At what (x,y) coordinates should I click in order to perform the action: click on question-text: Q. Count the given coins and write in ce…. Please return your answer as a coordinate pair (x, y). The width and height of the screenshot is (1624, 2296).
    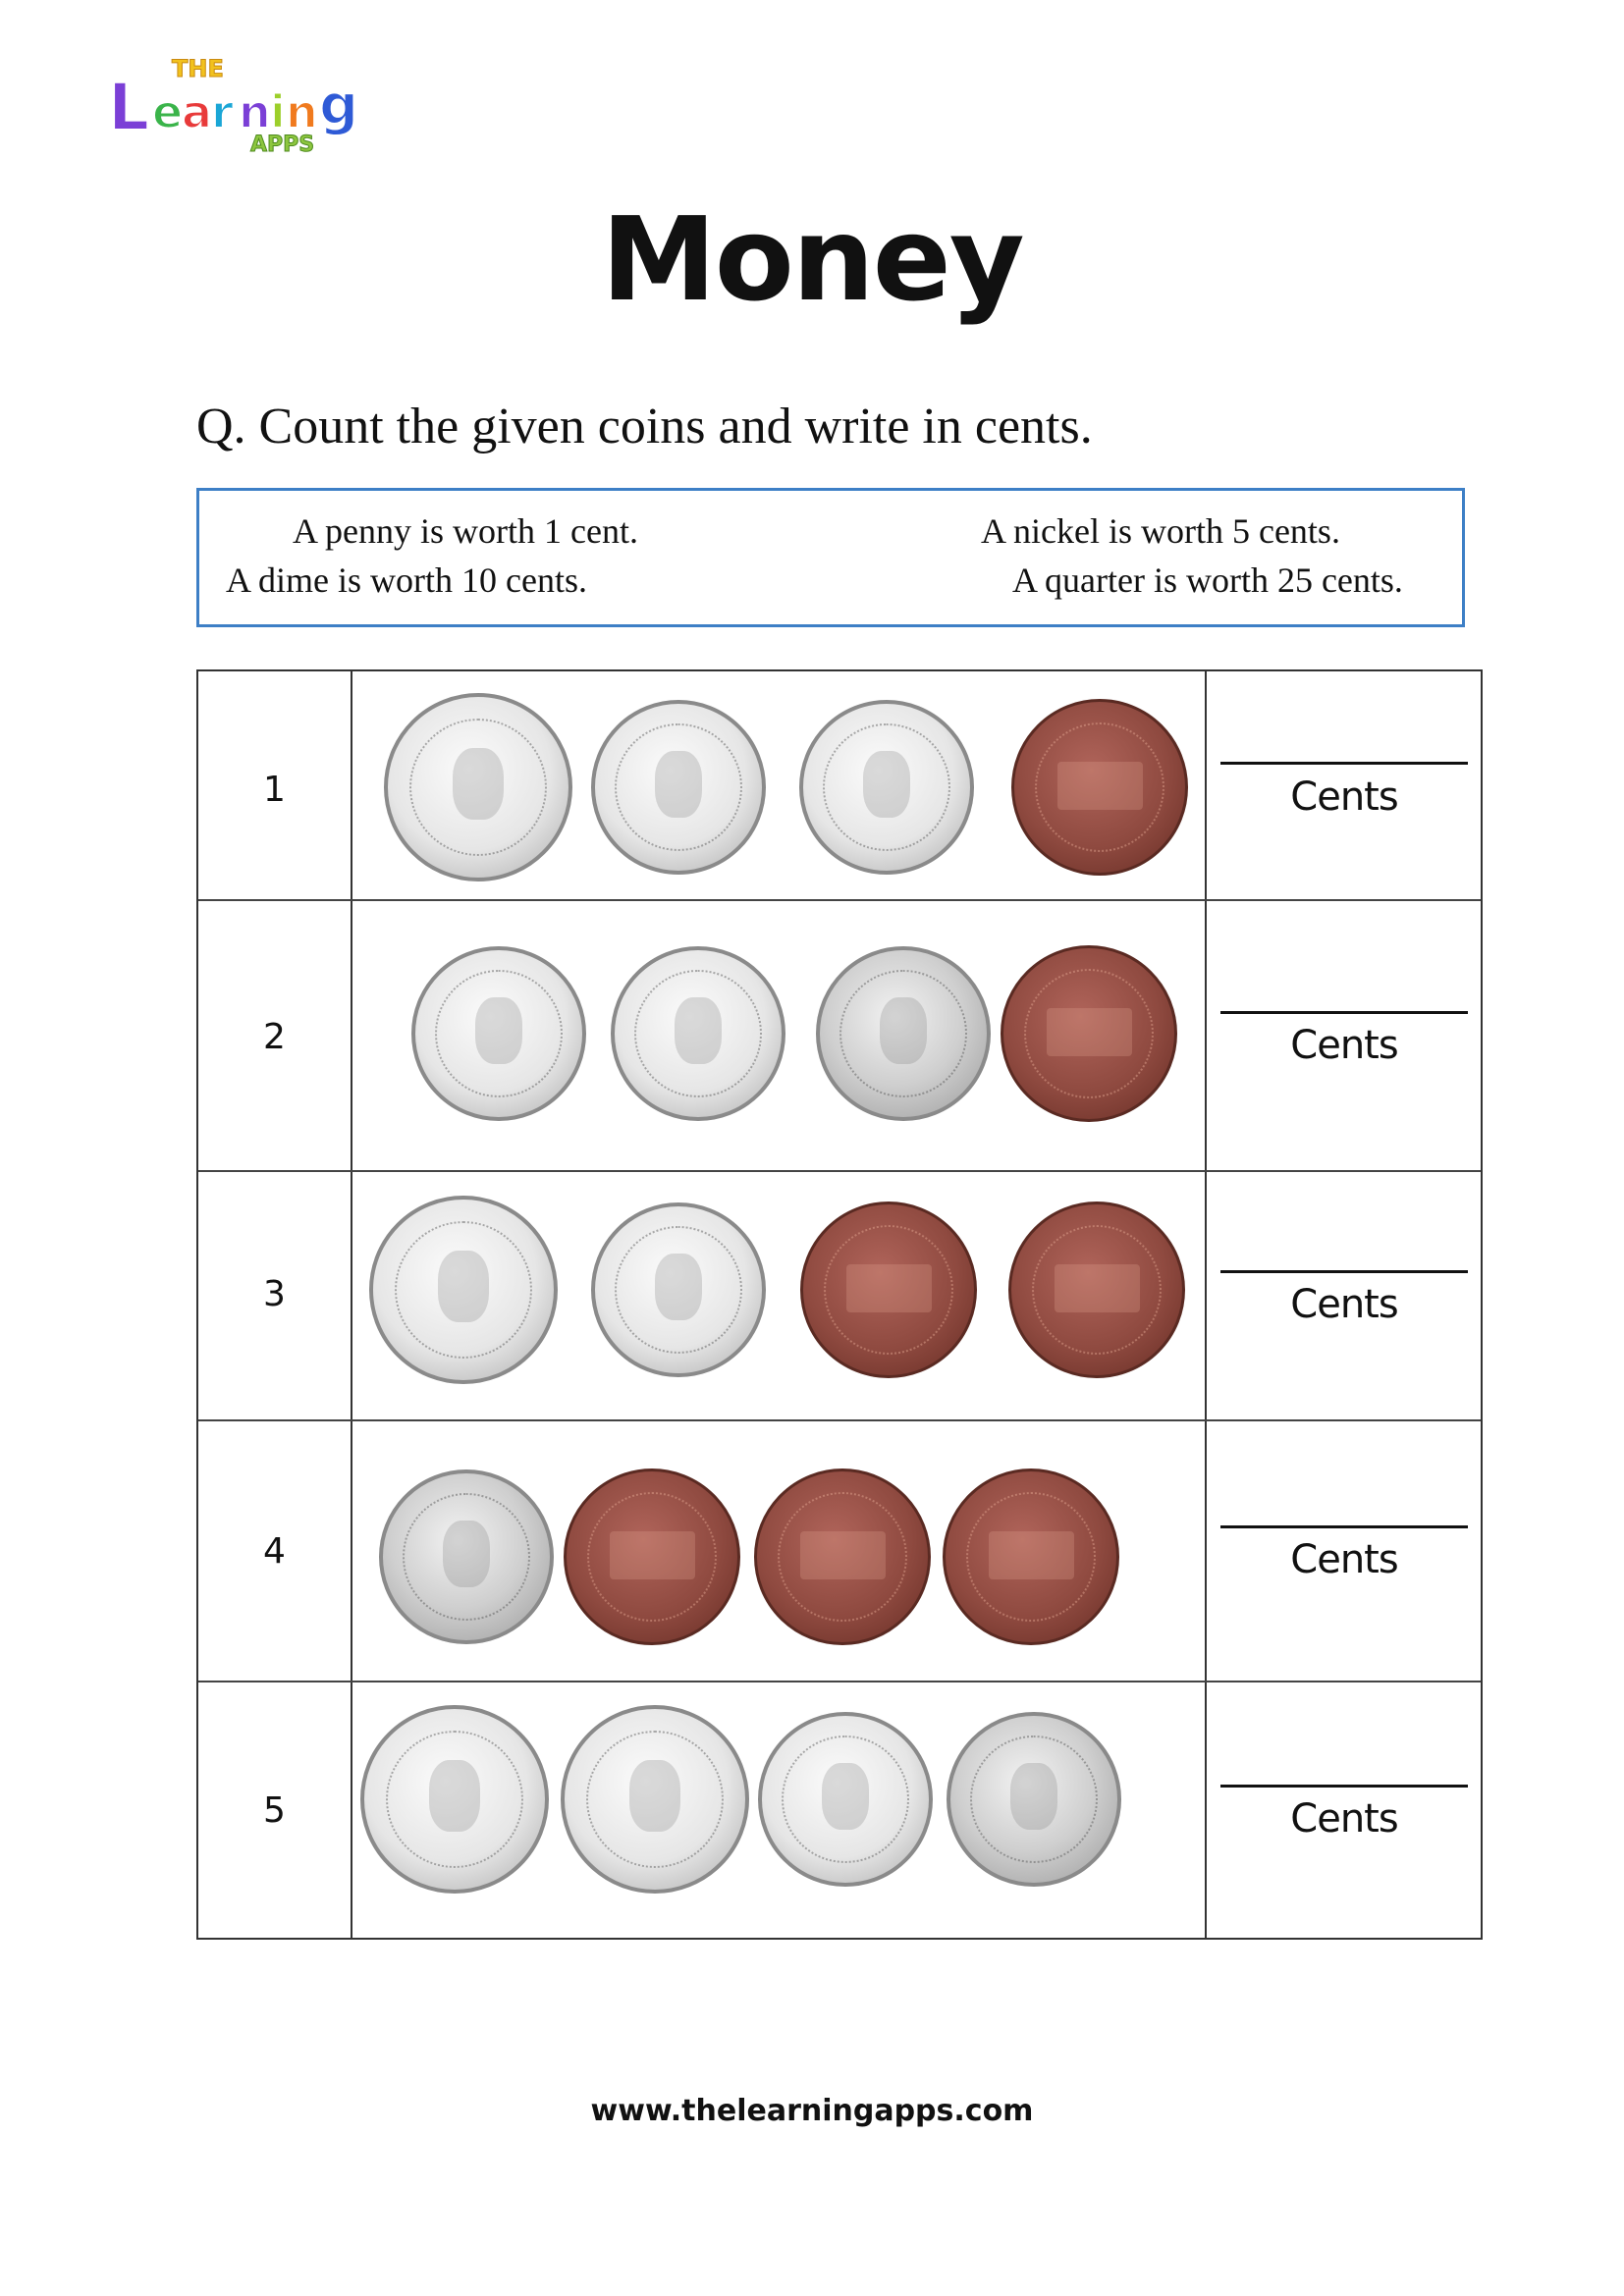
    Looking at the image, I should click on (644, 427).